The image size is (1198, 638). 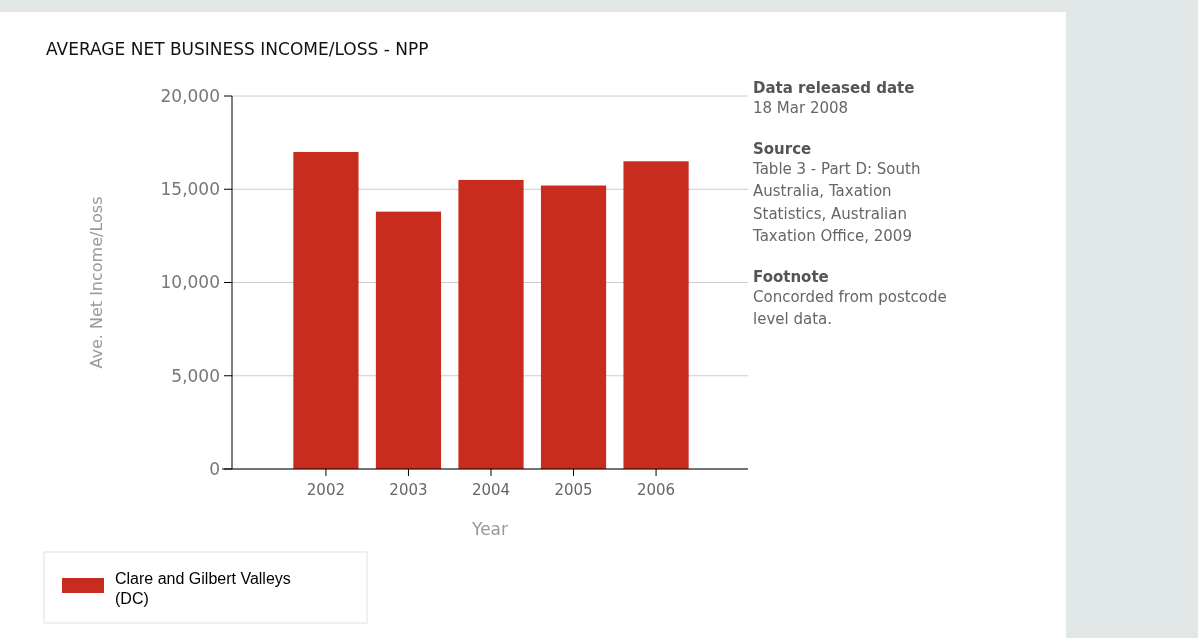 I want to click on y-tick-label: 5,000, so click(x=195, y=375).